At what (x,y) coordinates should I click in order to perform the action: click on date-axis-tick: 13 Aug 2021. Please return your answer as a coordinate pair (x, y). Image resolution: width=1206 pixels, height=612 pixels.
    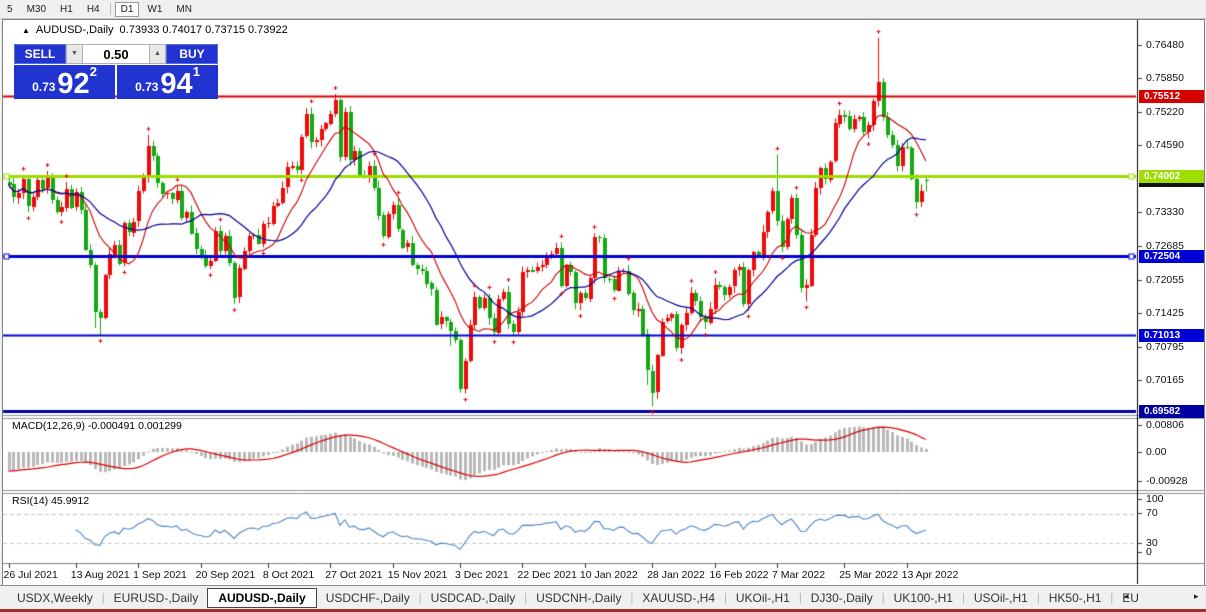
    Looking at the image, I should click on (100, 575).